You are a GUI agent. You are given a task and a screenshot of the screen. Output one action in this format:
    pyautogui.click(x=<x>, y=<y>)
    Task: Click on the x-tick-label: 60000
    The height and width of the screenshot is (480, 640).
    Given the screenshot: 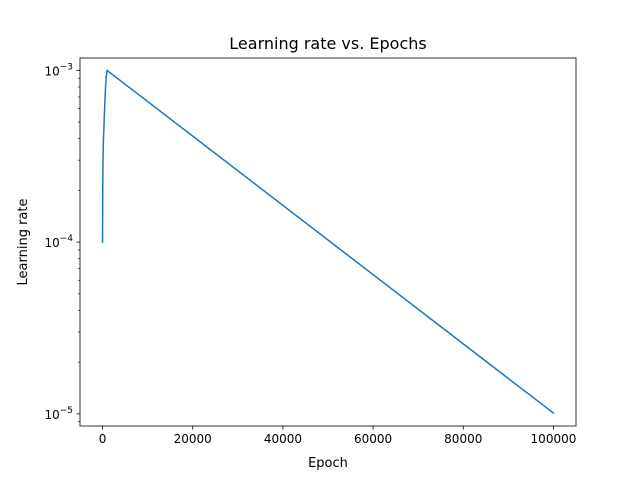 What is the action you would take?
    pyautogui.click(x=373, y=439)
    